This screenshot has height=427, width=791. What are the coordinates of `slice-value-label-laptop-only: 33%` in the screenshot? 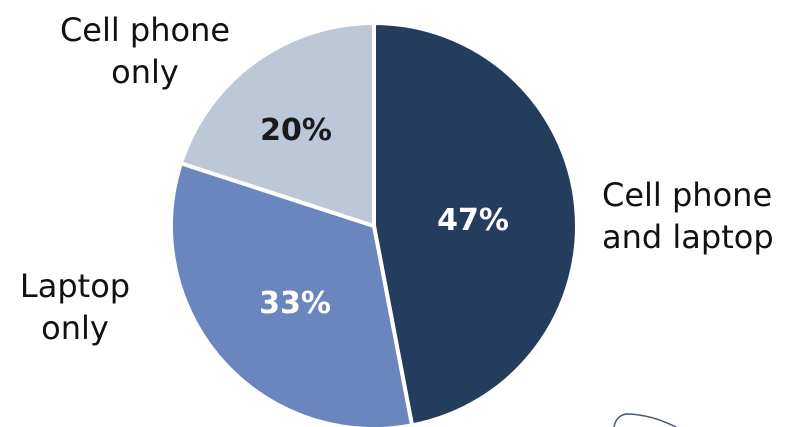 It's located at (295, 303).